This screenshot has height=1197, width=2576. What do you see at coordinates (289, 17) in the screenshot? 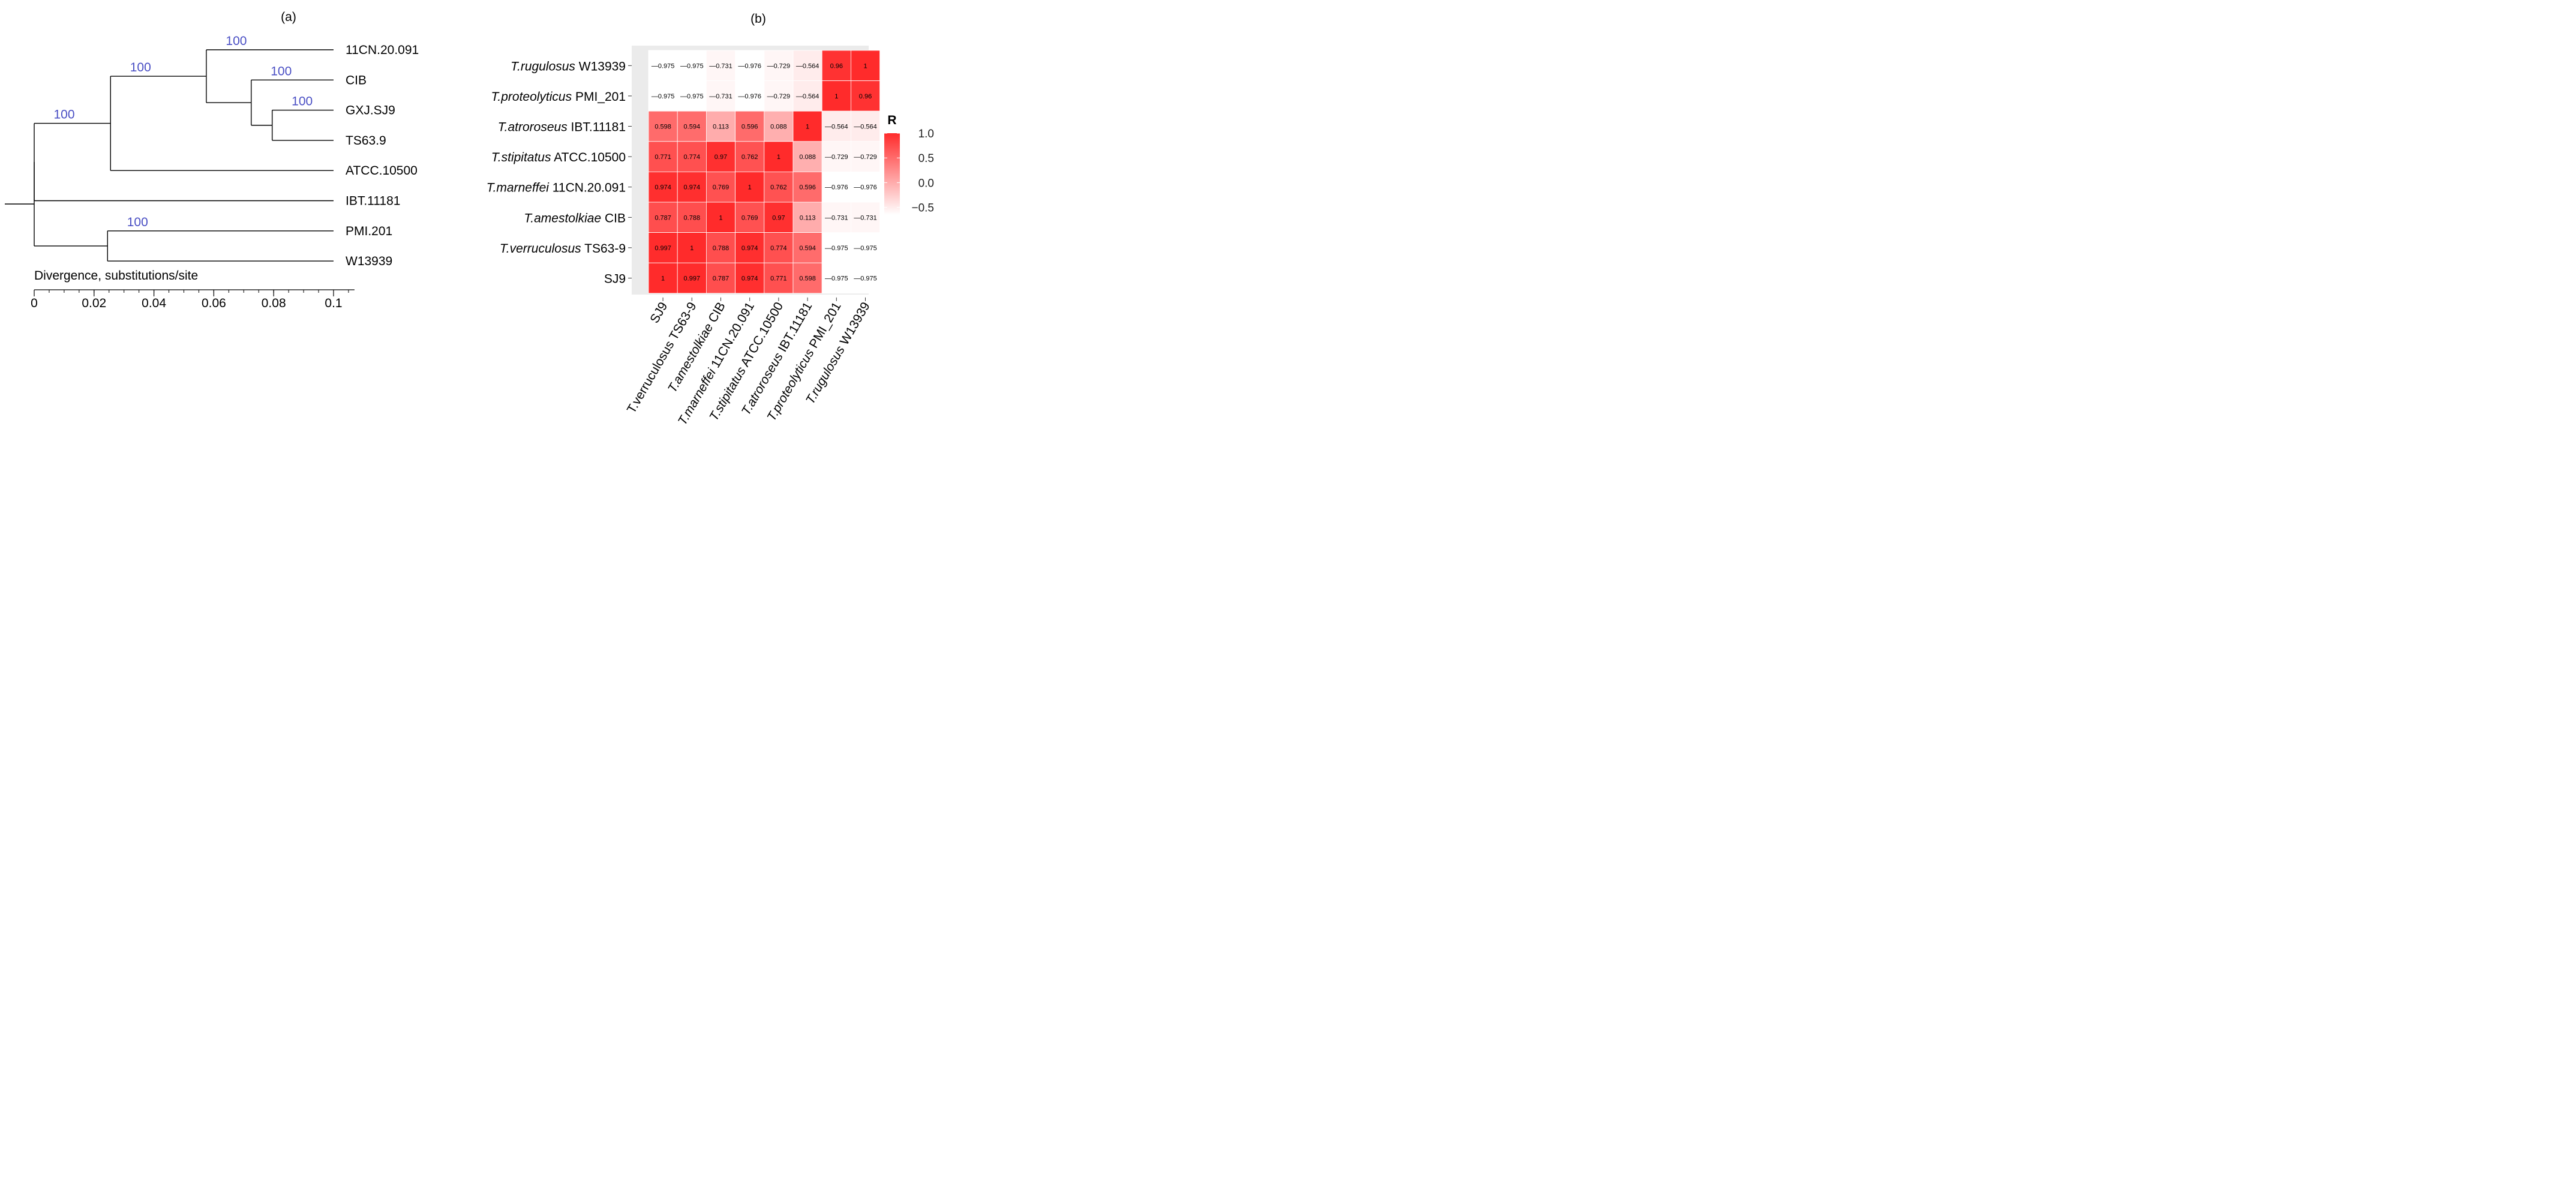
I see `panel-a-label: (a)` at bounding box center [289, 17].